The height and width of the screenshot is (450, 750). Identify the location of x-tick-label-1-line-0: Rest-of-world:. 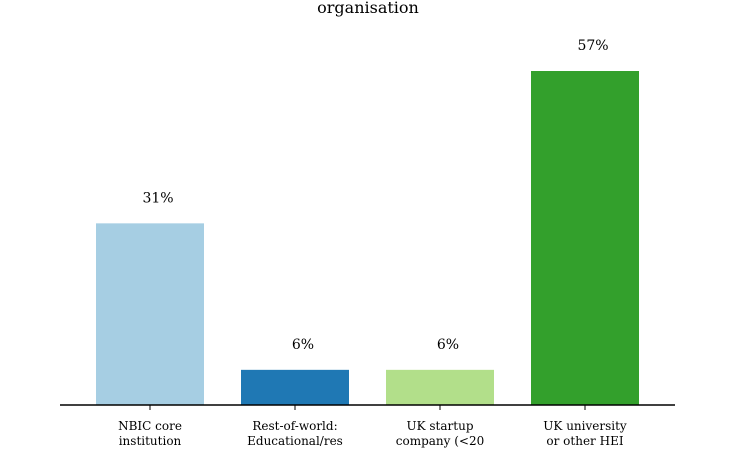
(294, 426).